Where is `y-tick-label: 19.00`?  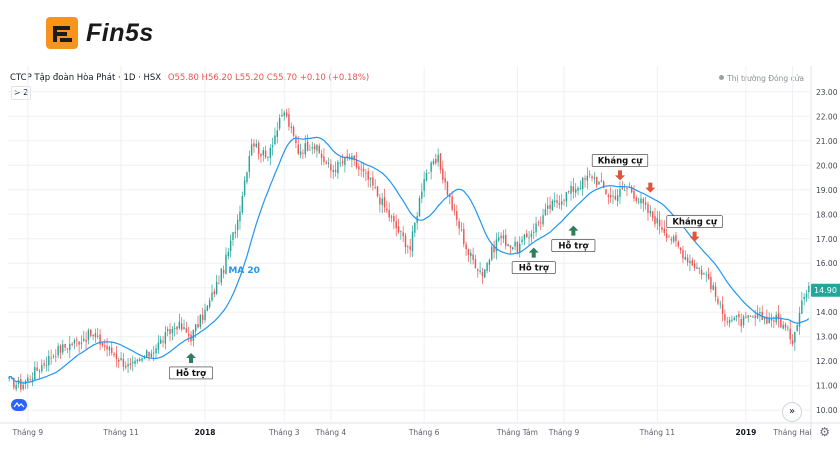
y-tick-label: 19.00 is located at coordinates (827, 190).